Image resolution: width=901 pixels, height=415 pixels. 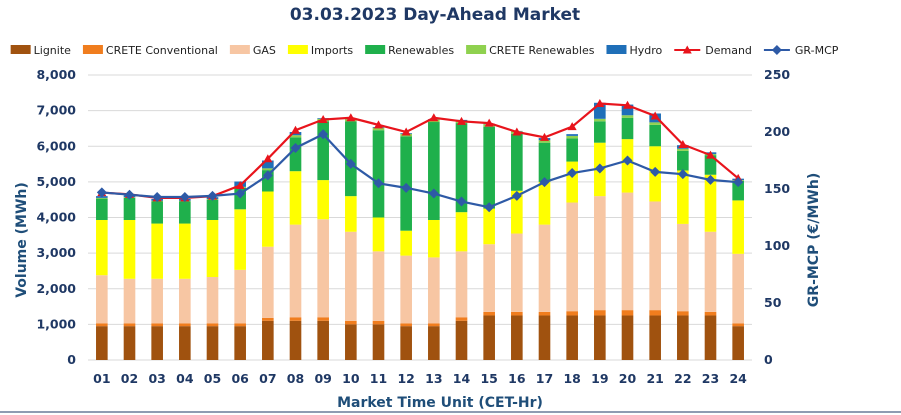 What do you see at coordinates (817, 50) in the screenshot?
I see `legend-label: GR-MCP` at bounding box center [817, 50].